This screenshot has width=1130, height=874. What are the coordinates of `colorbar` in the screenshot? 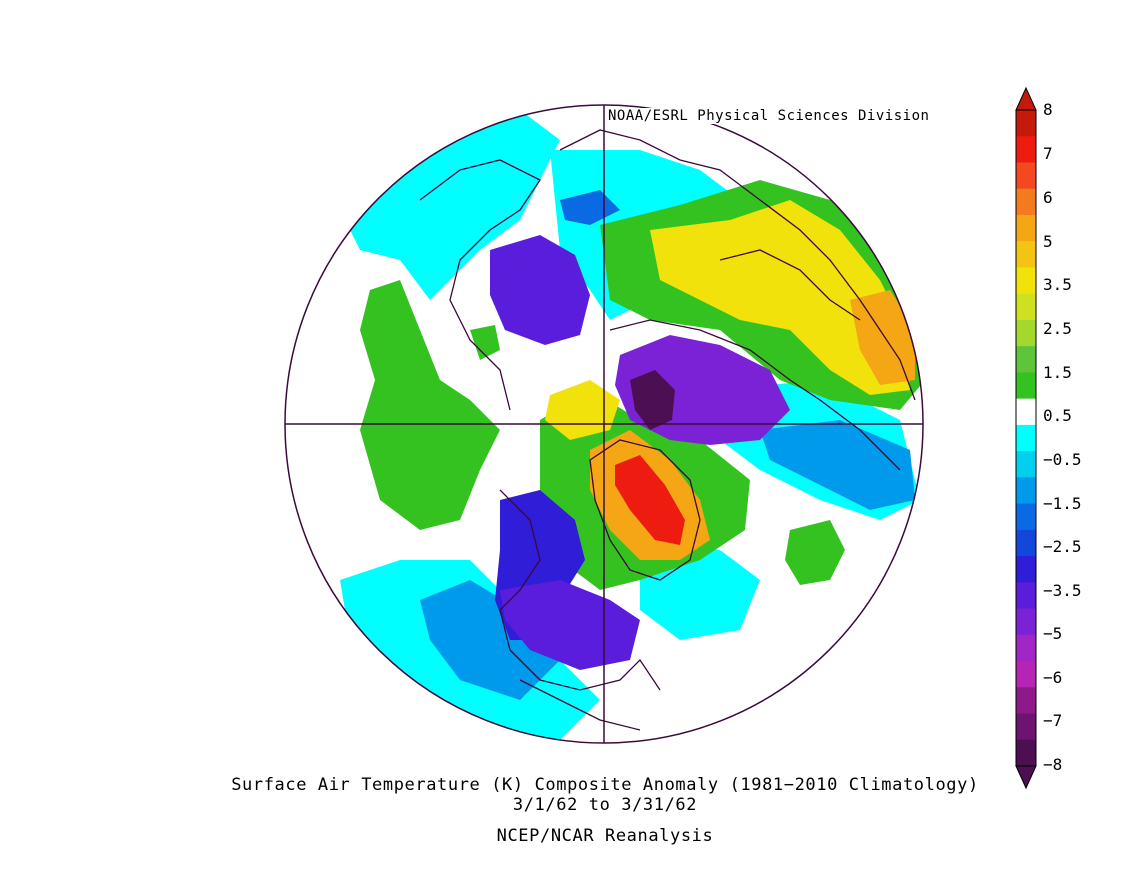 It's located at (1026, 438).